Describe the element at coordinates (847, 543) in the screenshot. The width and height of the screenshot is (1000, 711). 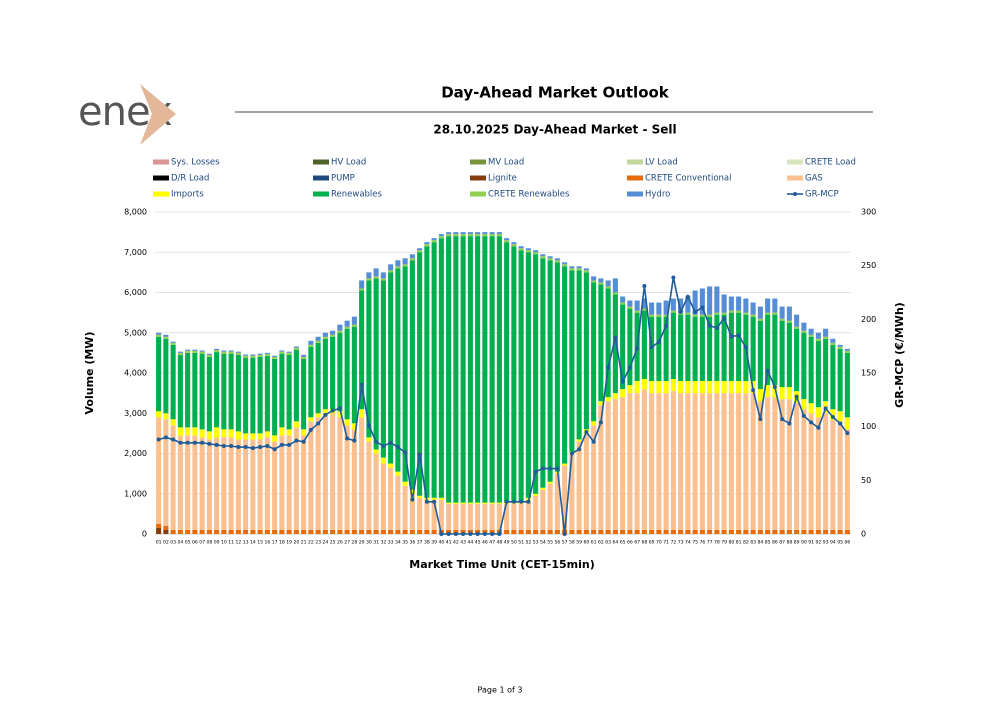
I see `x-tick-label: 96` at that location.